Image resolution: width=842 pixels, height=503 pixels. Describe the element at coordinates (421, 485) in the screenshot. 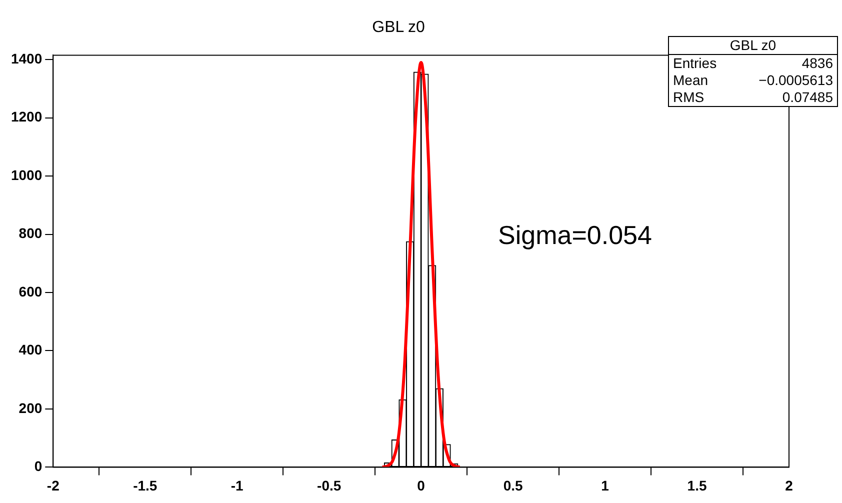

I see `x-tick-label: 0` at that location.